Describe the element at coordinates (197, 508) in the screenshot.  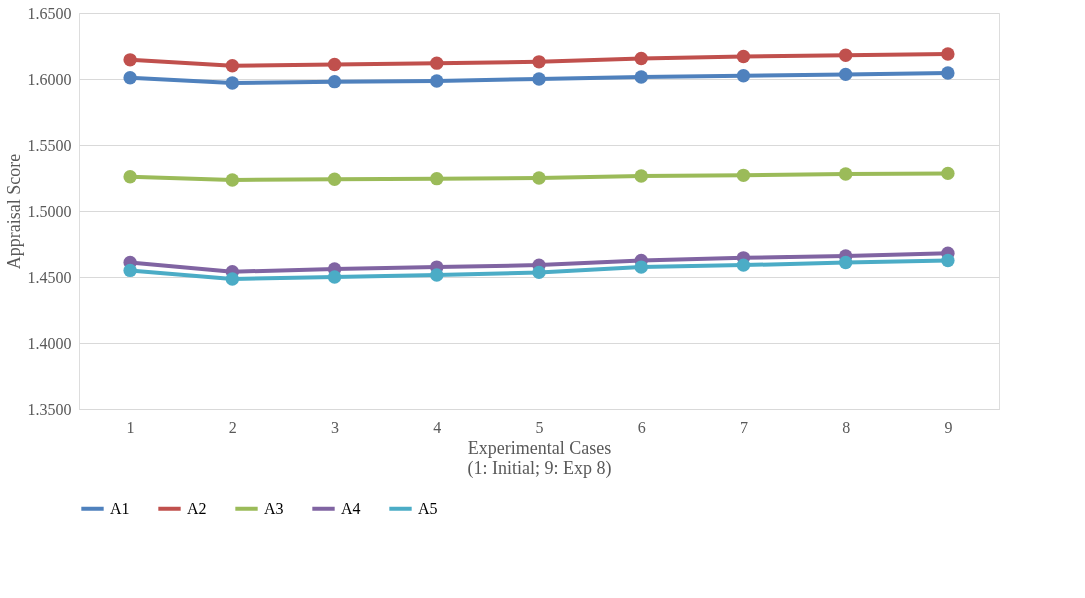
I see `legend-label: A2` at that location.